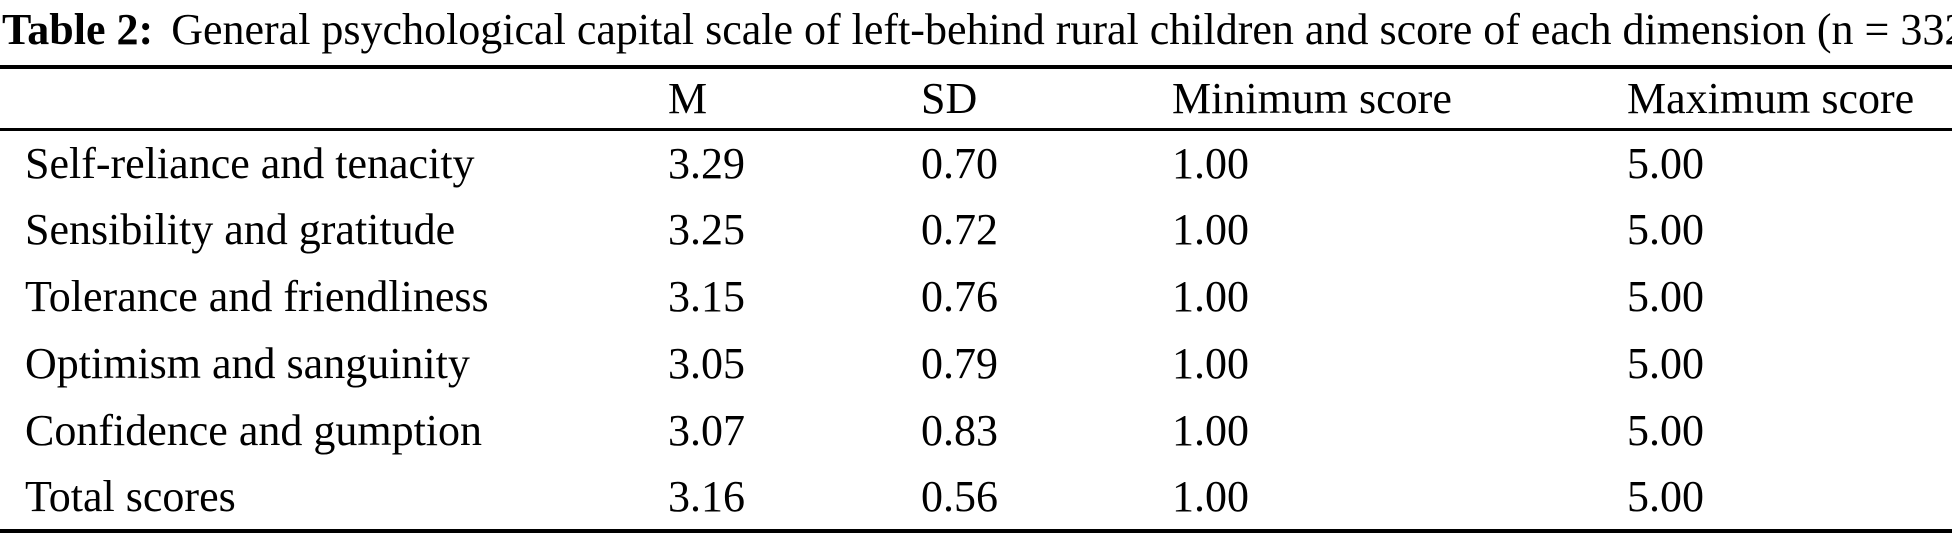  What do you see at coordinates (247, 363) in the screenshot?
I see `dimension-cell: Optimism and sanguinity` at bounding box center [247, 363].